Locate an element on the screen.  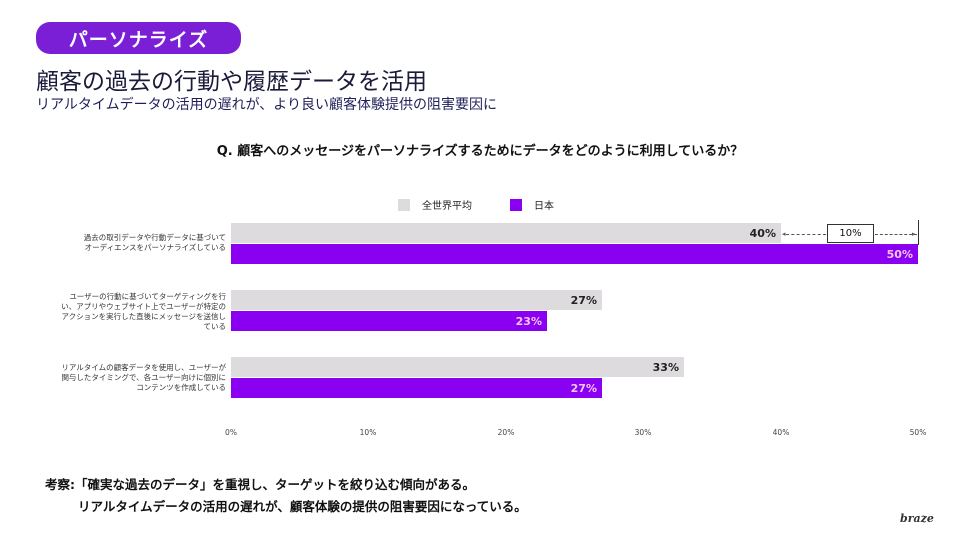
insight-line-2: リアルタイムデータの活用の遅れが、顧客体験の提供の阻害要因になっている。 is located at coordinates (302, 506).